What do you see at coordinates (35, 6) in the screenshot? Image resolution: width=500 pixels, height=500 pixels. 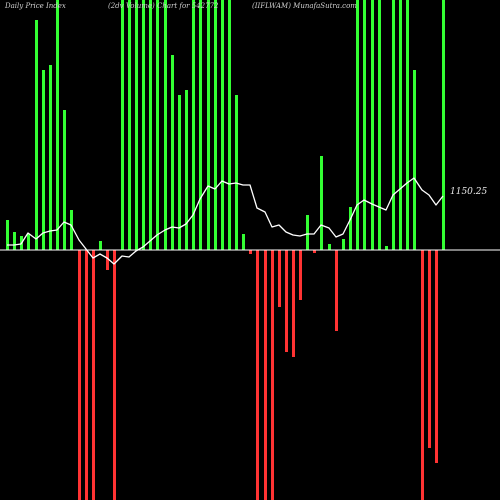 I see `header-left-title: Daily Price Index` at bounding box center [35, 6].